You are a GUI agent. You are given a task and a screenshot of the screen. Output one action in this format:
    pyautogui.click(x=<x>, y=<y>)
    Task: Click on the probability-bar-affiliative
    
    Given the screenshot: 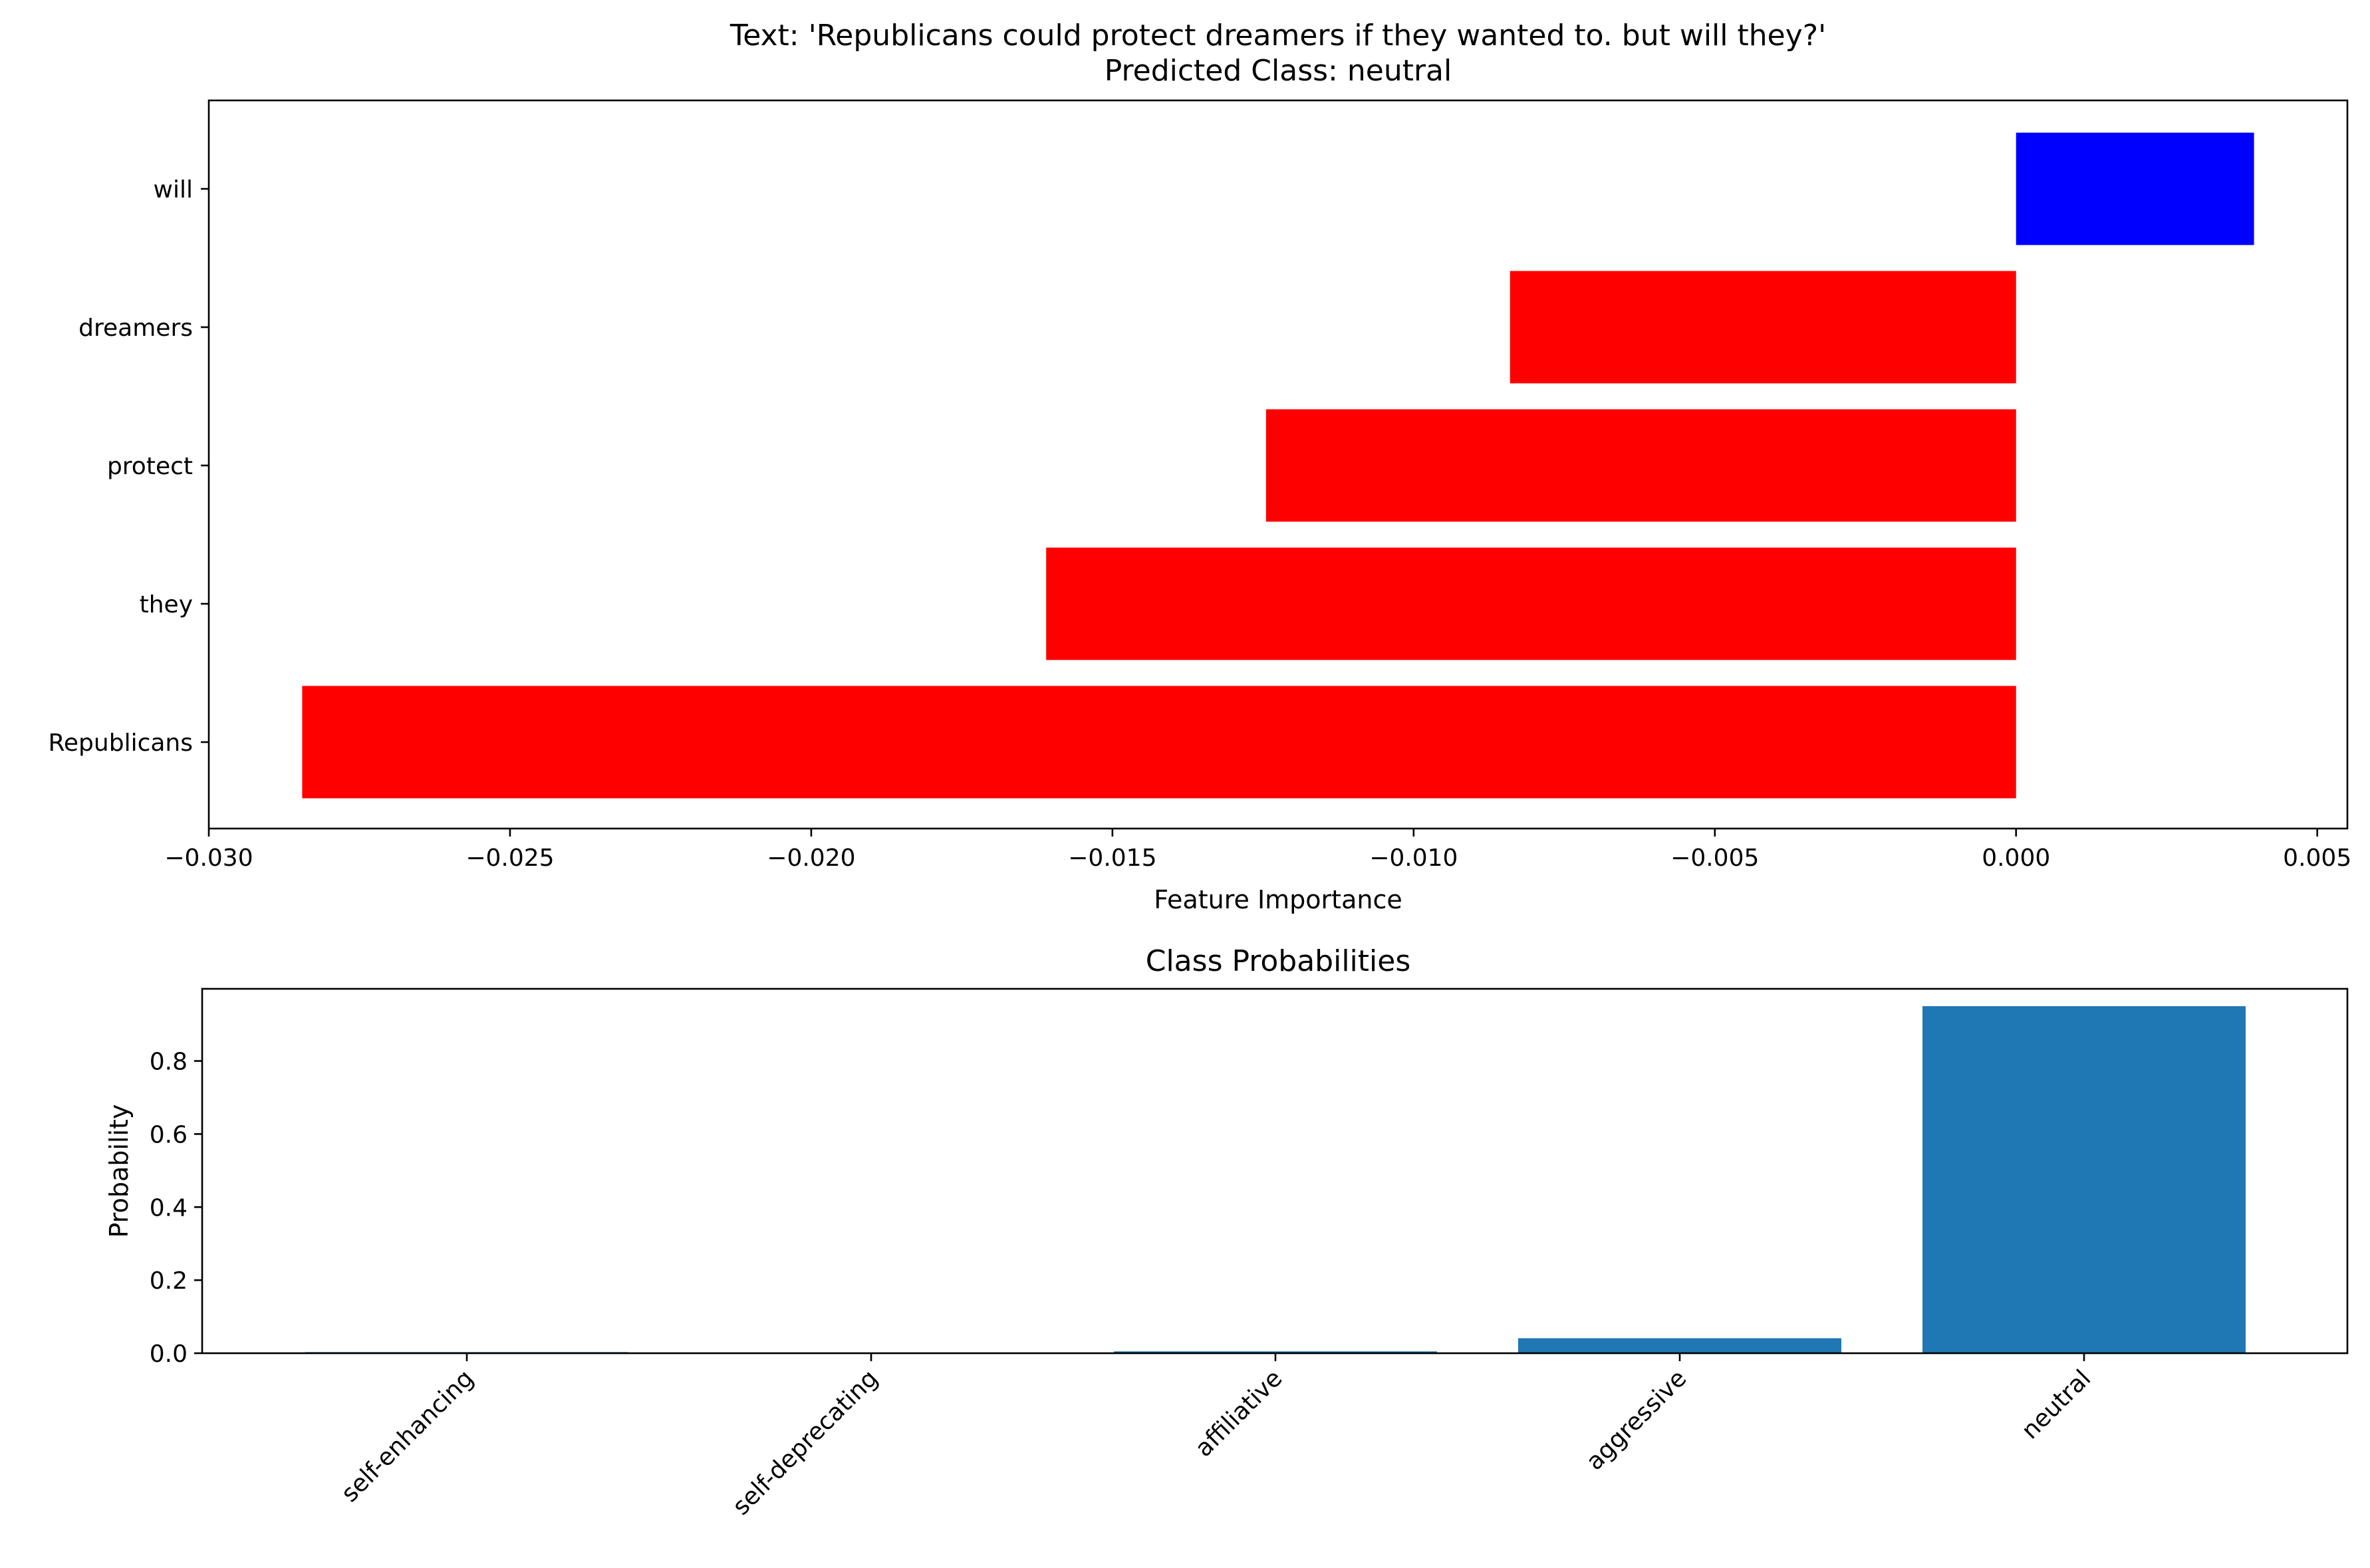 What is the action you would take?
    pyautogui.click(x=1275, y=1352)
    